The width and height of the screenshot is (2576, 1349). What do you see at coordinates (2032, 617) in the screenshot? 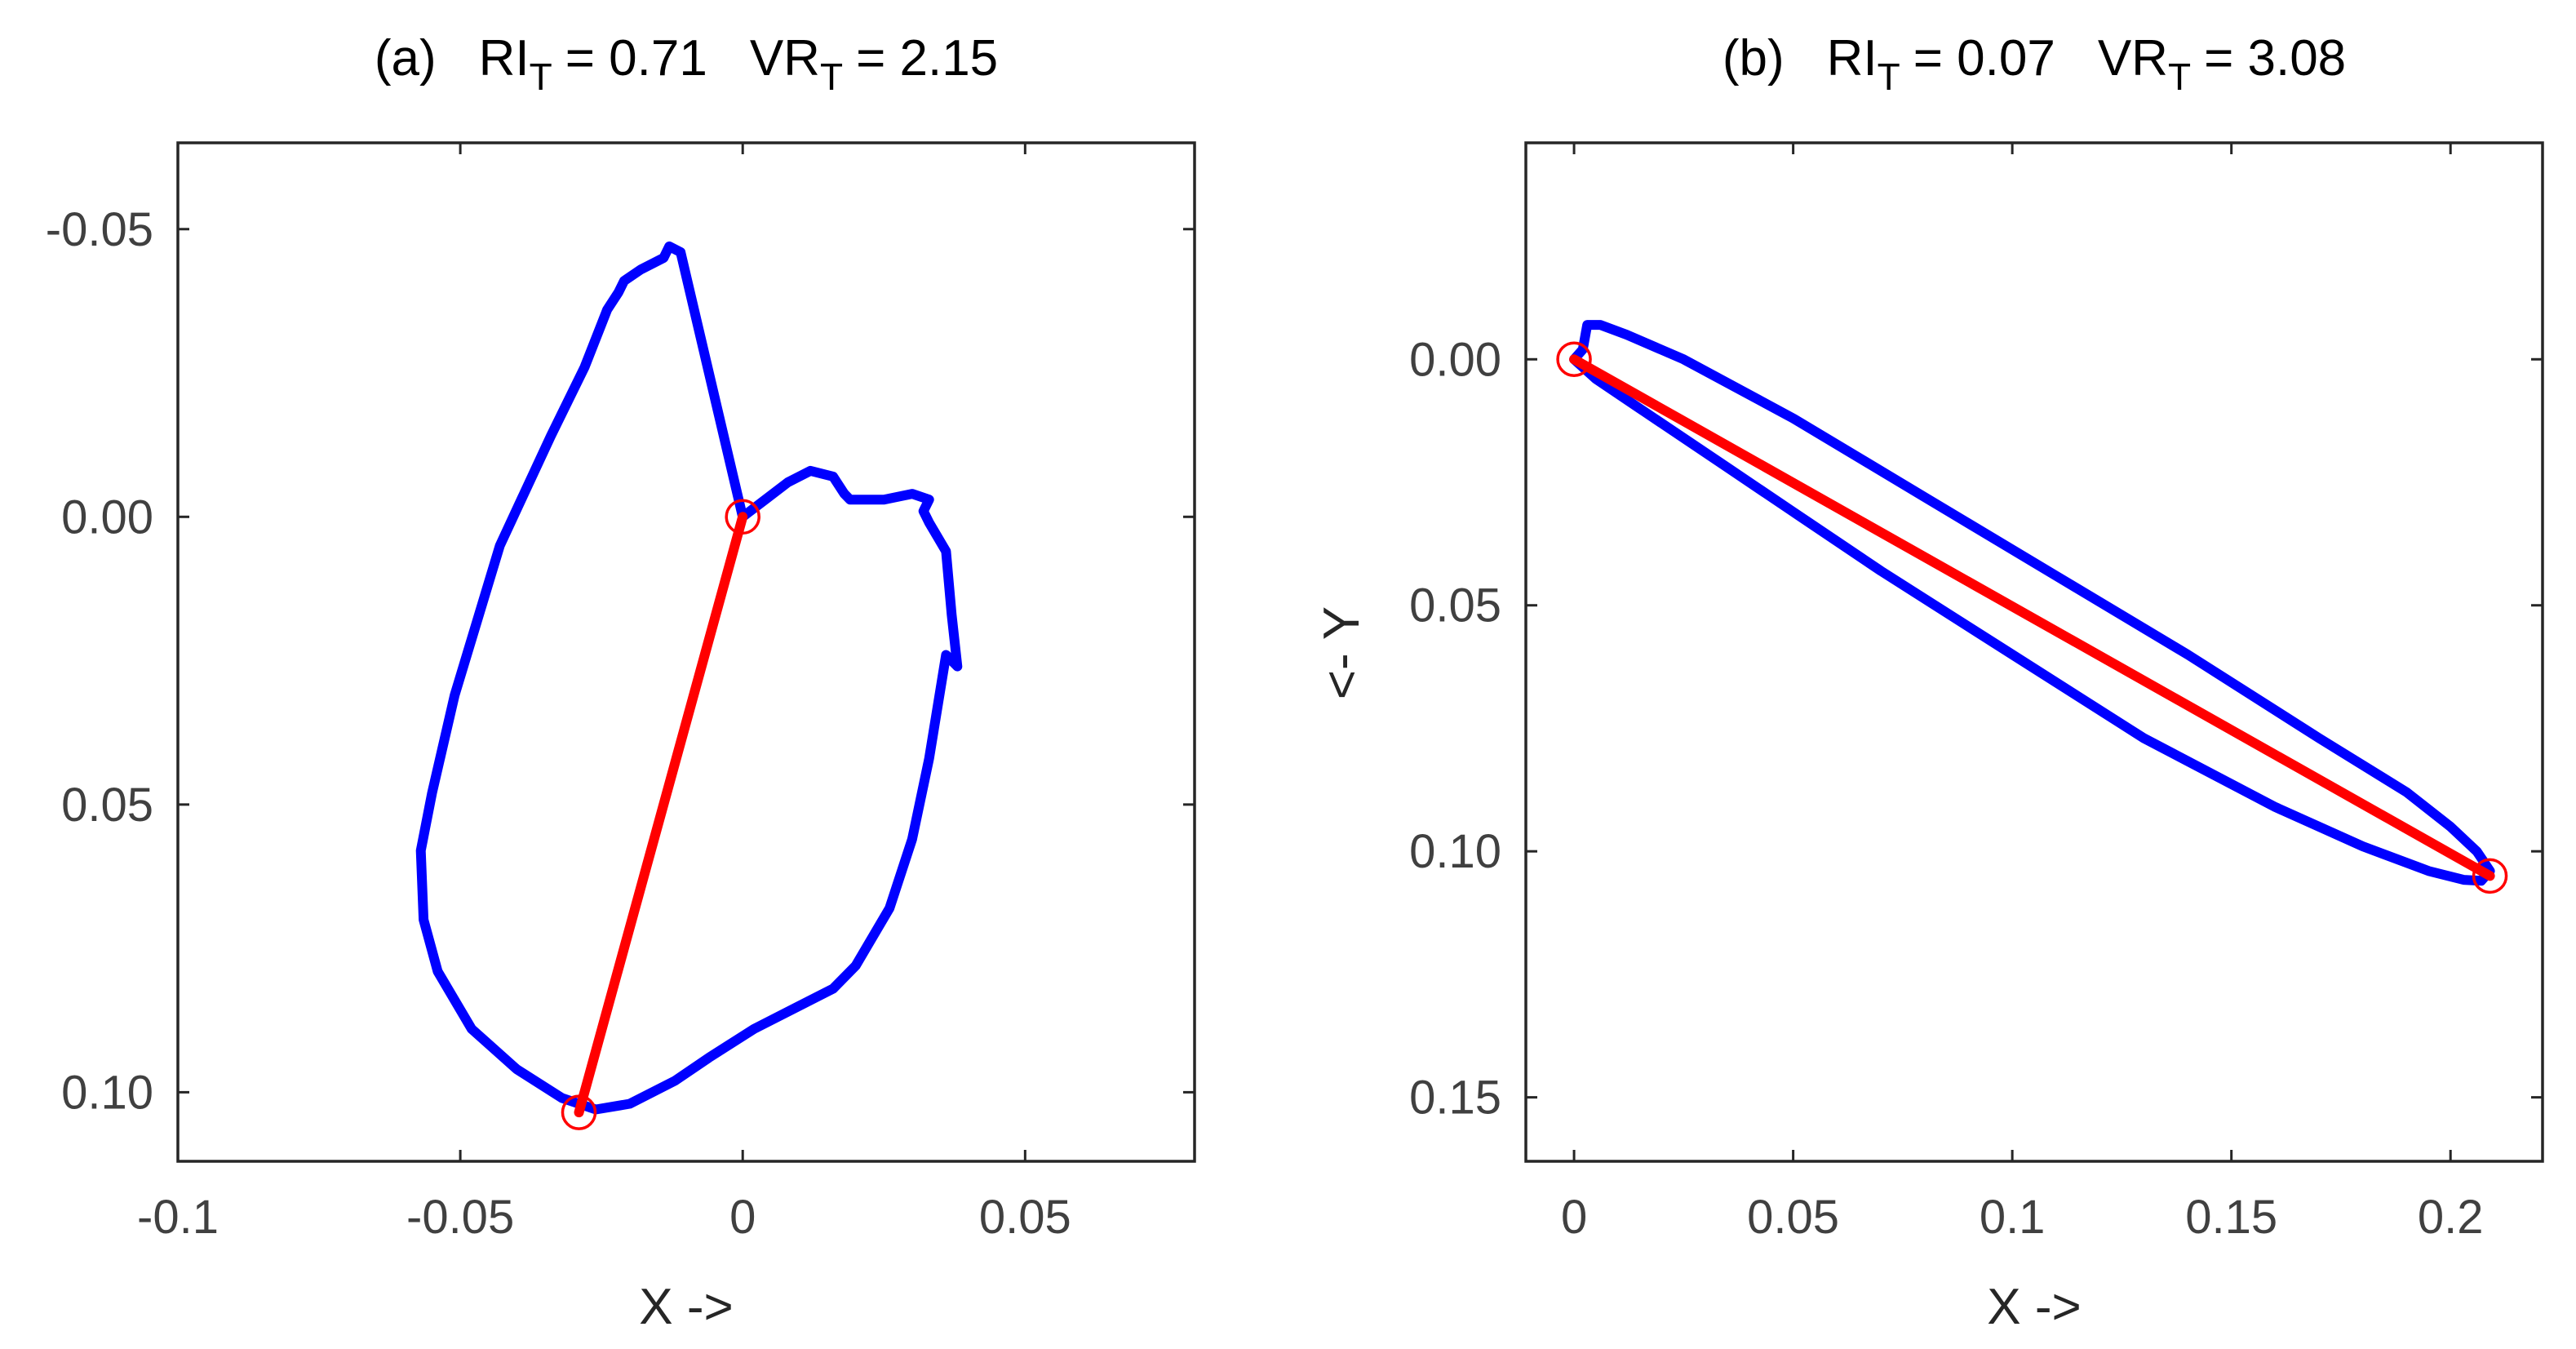
I see `panel-b-resultant-line` at bounding box center [2032, 617].